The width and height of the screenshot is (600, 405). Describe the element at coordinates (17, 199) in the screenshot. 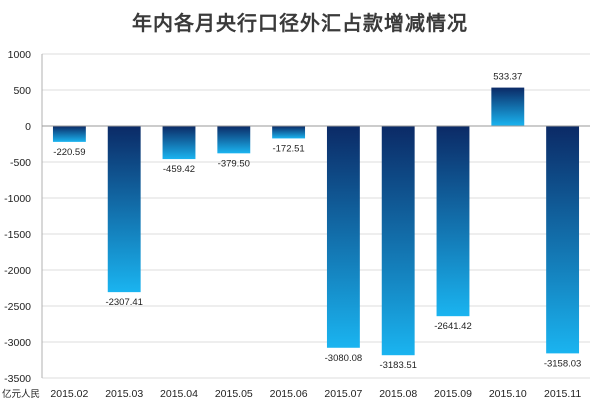

I see `y-tick-label: -1000` at that location.